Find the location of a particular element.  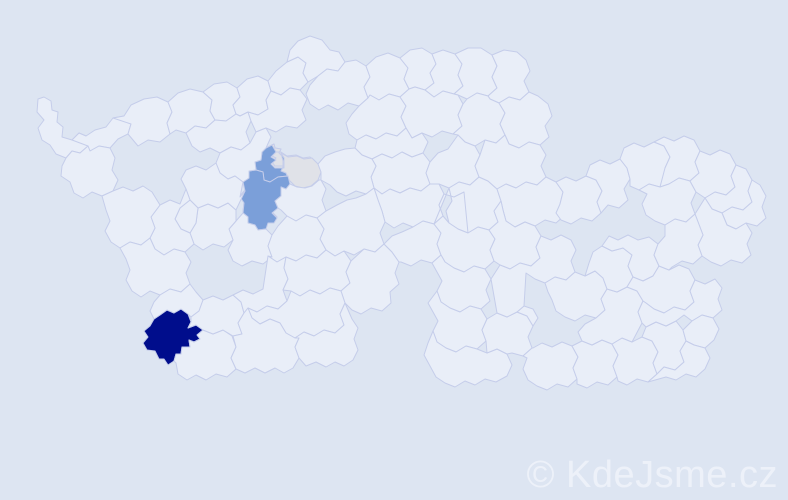

district-sumperk is located at coordinates (579, 200).